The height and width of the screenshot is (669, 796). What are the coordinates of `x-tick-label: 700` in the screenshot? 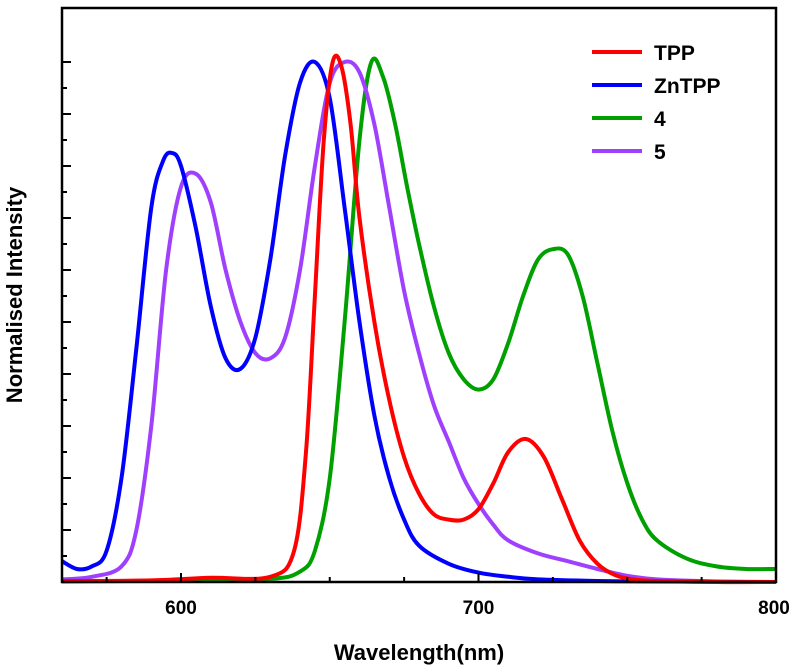 It's located at (479, 608).